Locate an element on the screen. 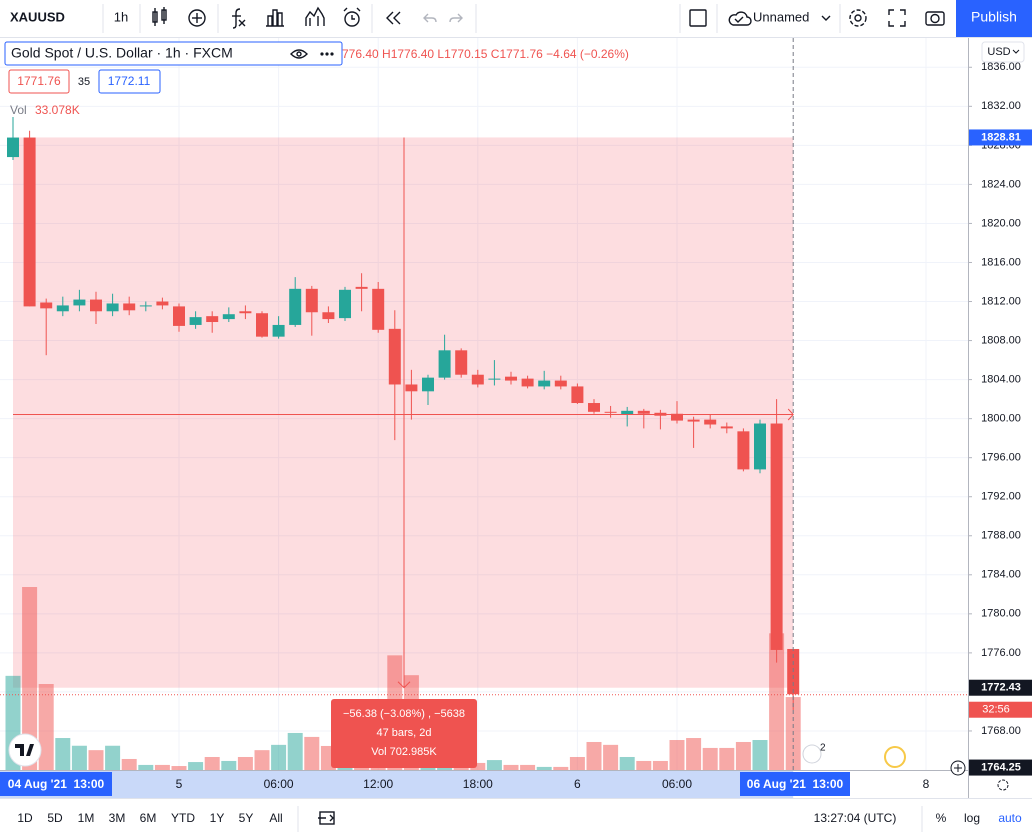 This screenshot has width=1032, height=839. currency-box is located at coordinates (1003, 52).